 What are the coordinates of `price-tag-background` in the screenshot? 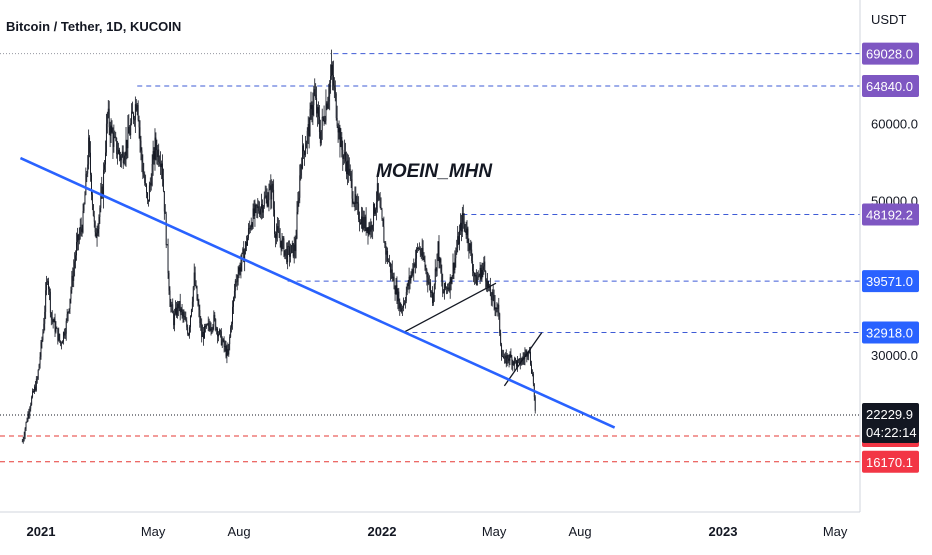 It's located at (890, 53).